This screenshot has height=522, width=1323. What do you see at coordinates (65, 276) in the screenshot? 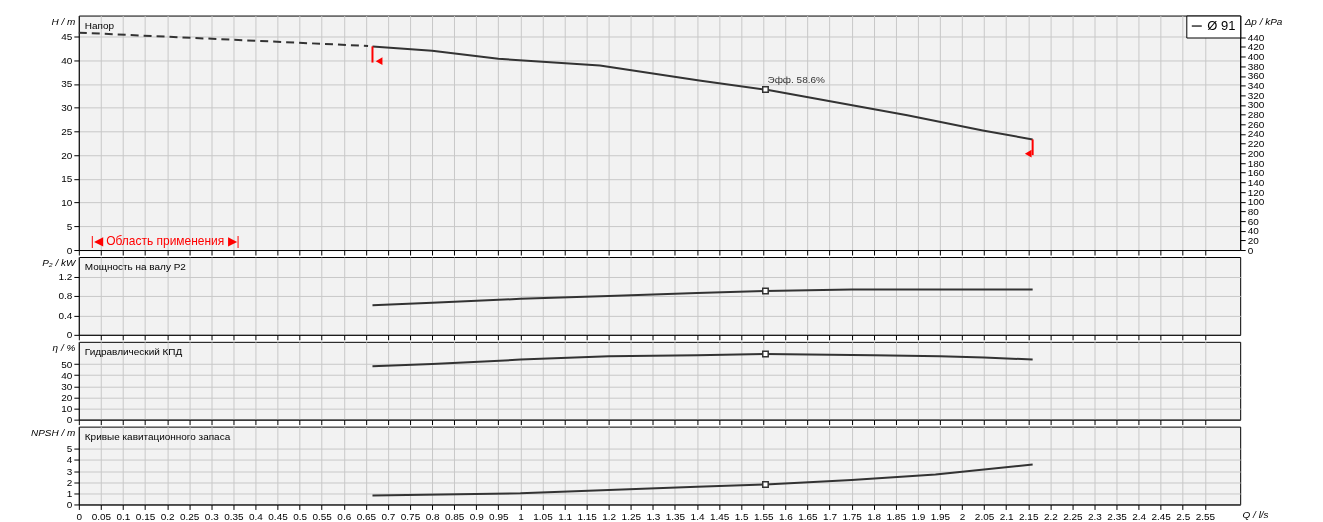
I see `y-tick-label: 1.2` at bounding box center [65, 276].